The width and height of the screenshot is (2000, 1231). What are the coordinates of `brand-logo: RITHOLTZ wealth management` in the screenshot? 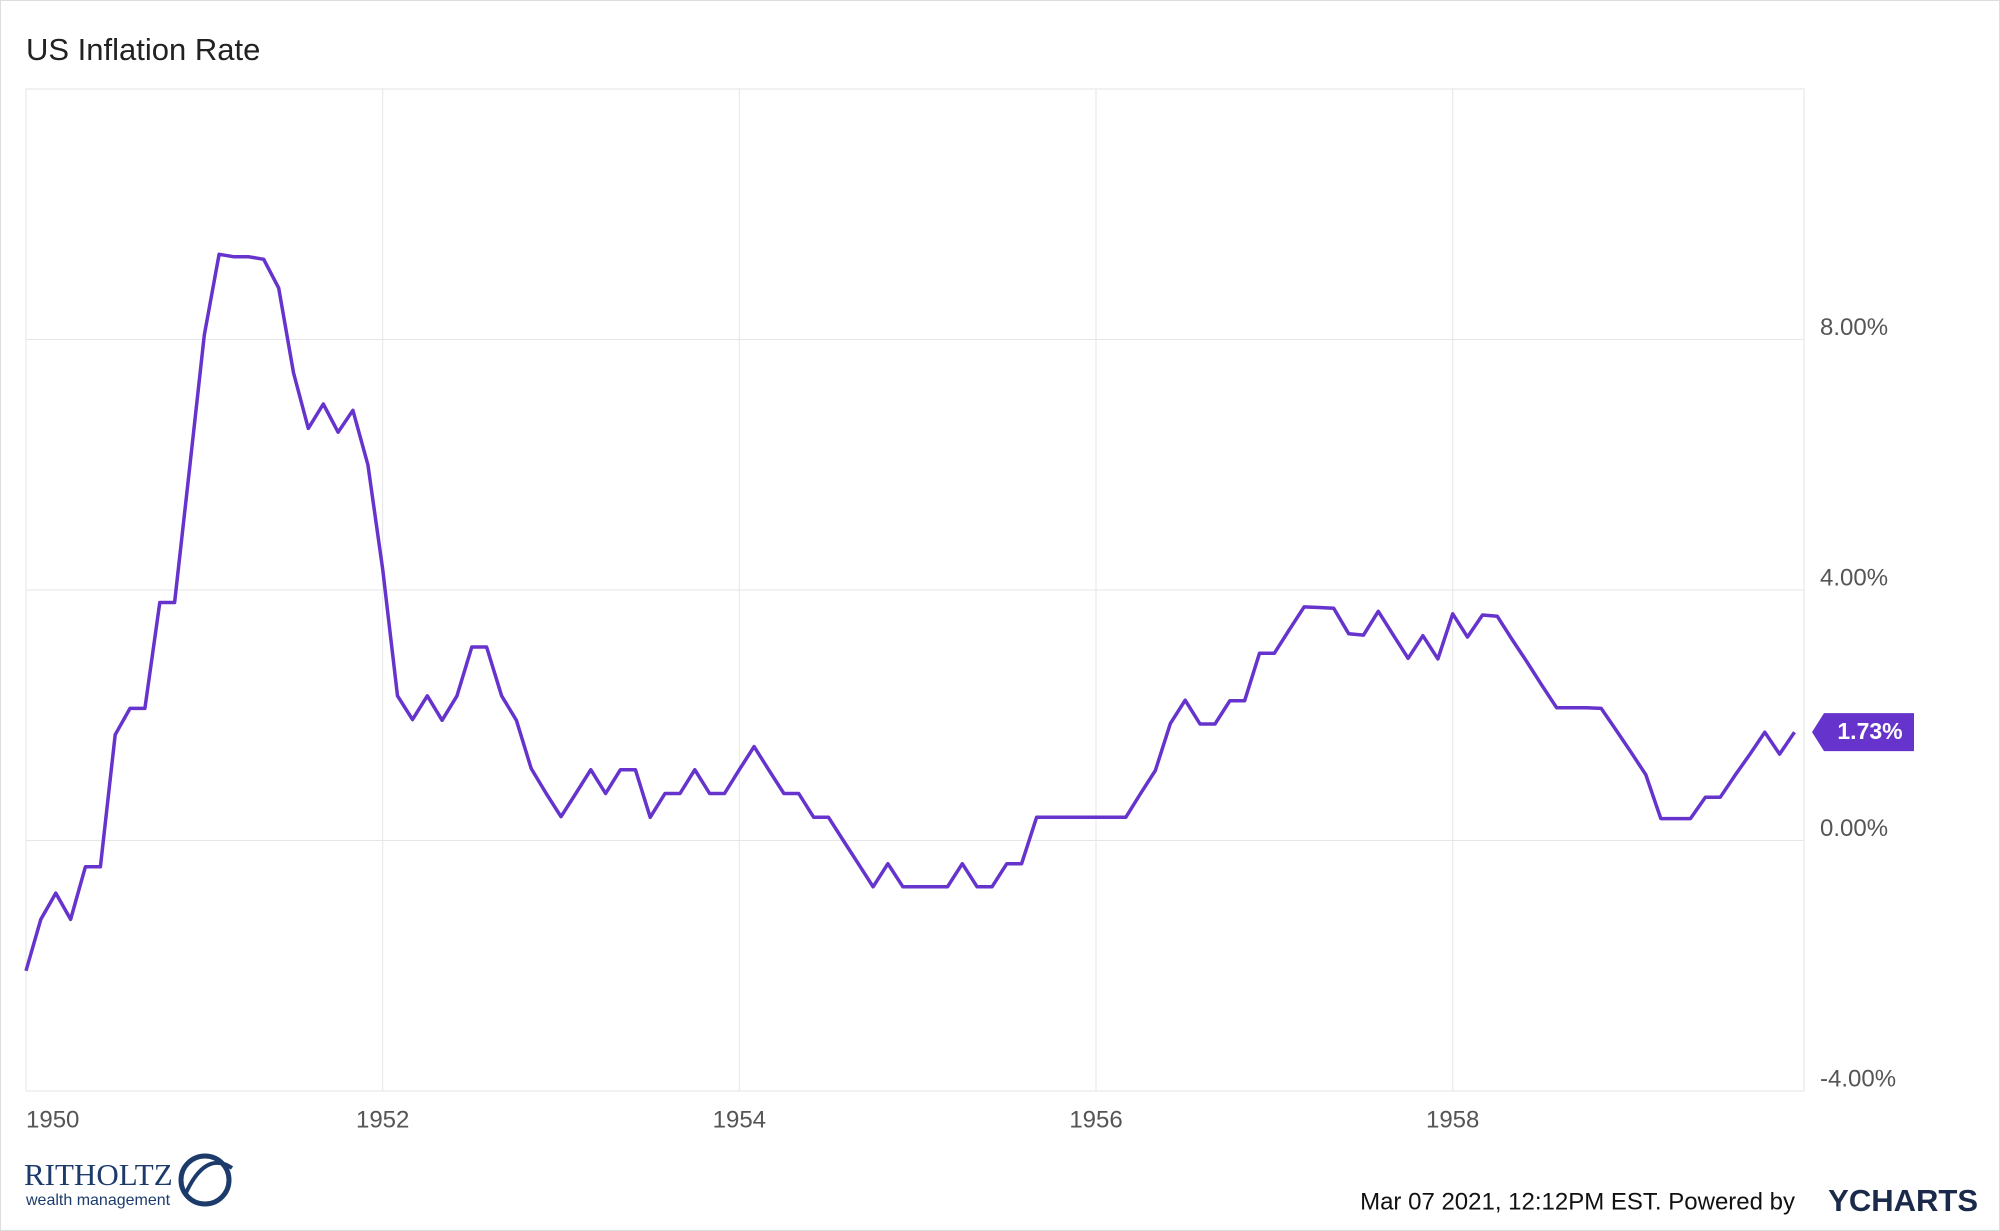 It's located at (129, 1181).